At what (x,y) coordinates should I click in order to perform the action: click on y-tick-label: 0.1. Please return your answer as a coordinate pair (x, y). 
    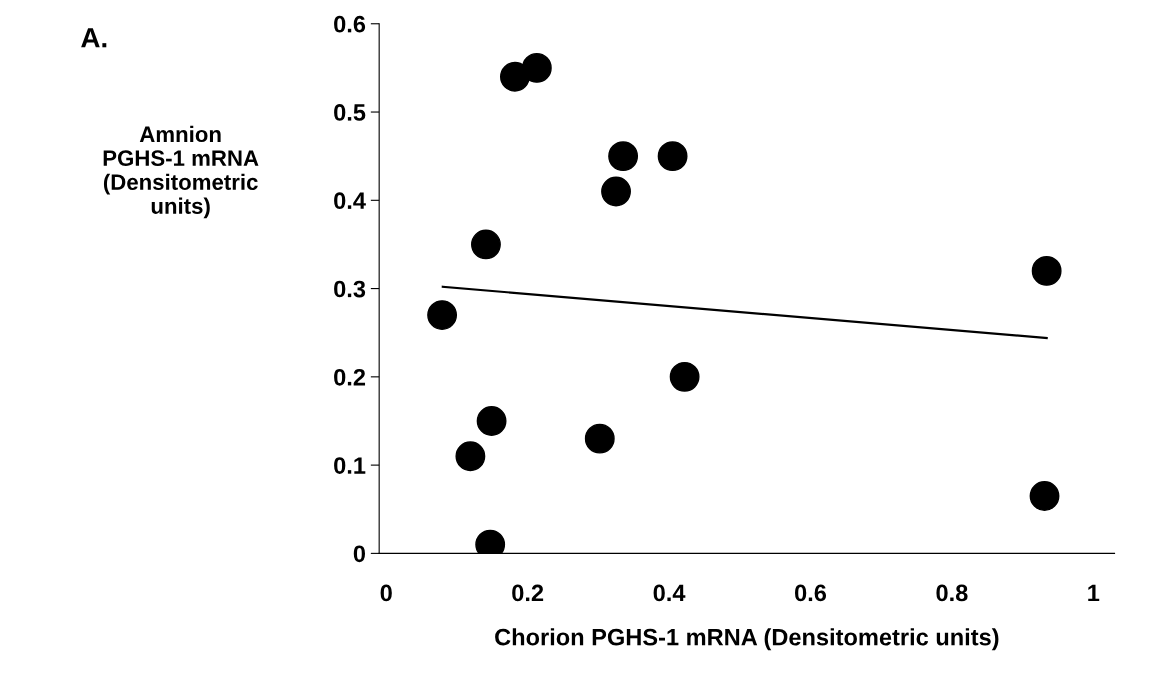
    Looking at the image, I should click on (350, 465).